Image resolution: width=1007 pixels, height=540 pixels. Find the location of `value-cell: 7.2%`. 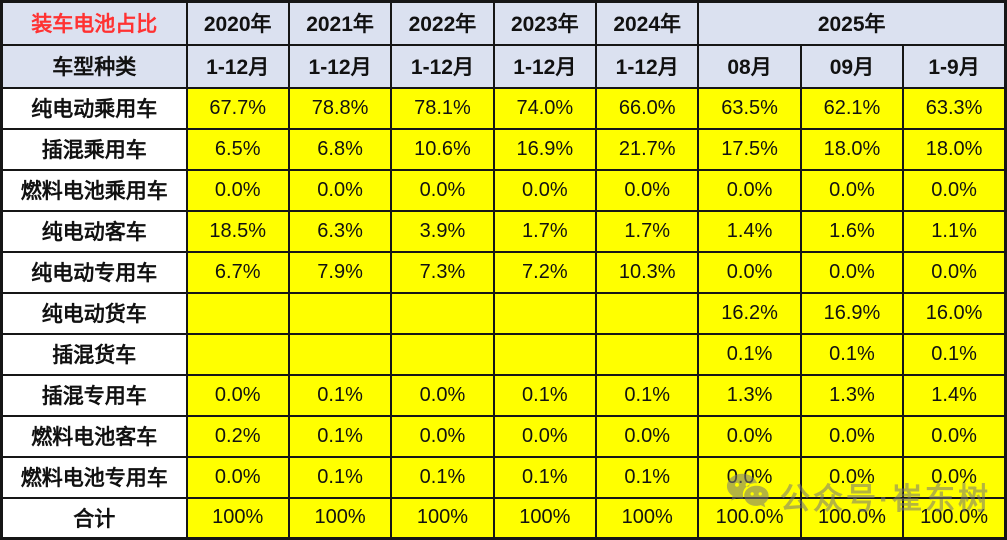

value-cell: 7.2% is located at coordinates (545, 272).